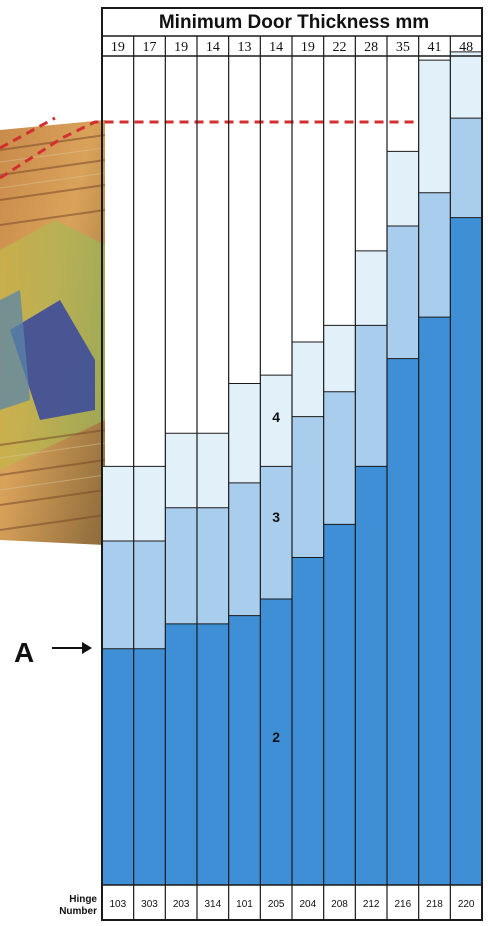  I want to click on hinge-label-line-1: Hinge, so click(83, 899).